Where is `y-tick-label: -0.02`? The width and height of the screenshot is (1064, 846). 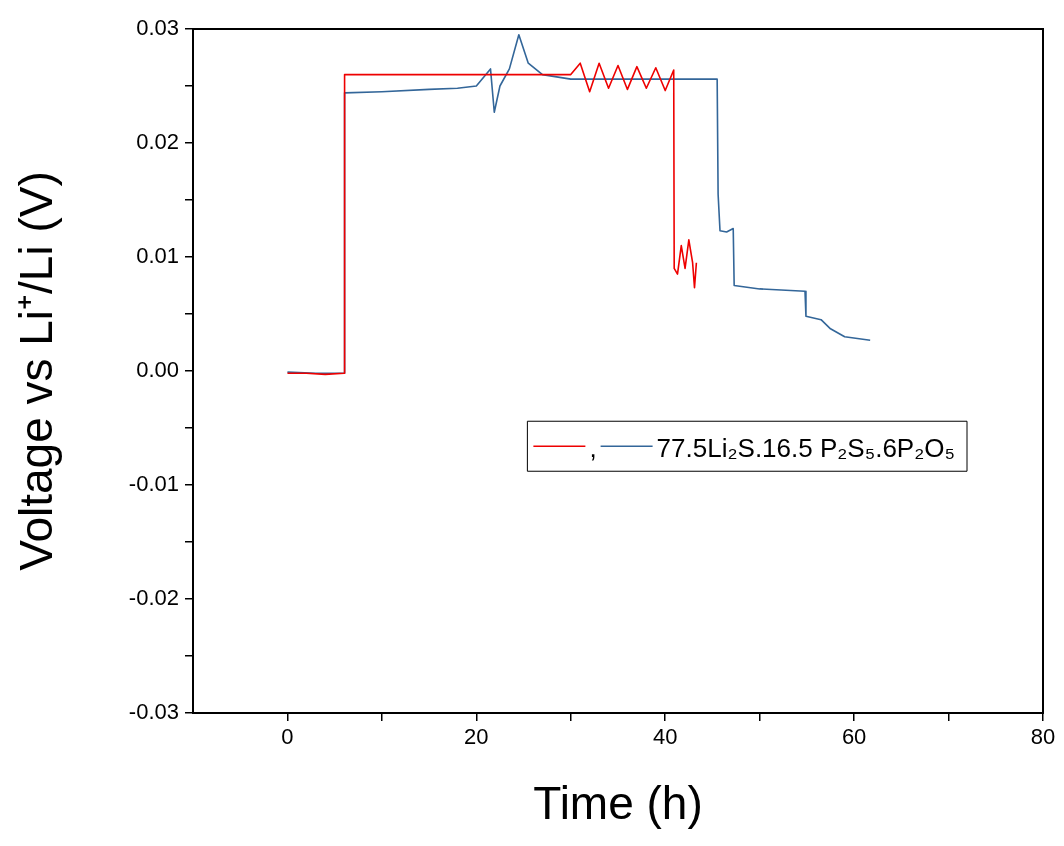 y-tick-label: -0.02 is located at coordinates (153, 598).